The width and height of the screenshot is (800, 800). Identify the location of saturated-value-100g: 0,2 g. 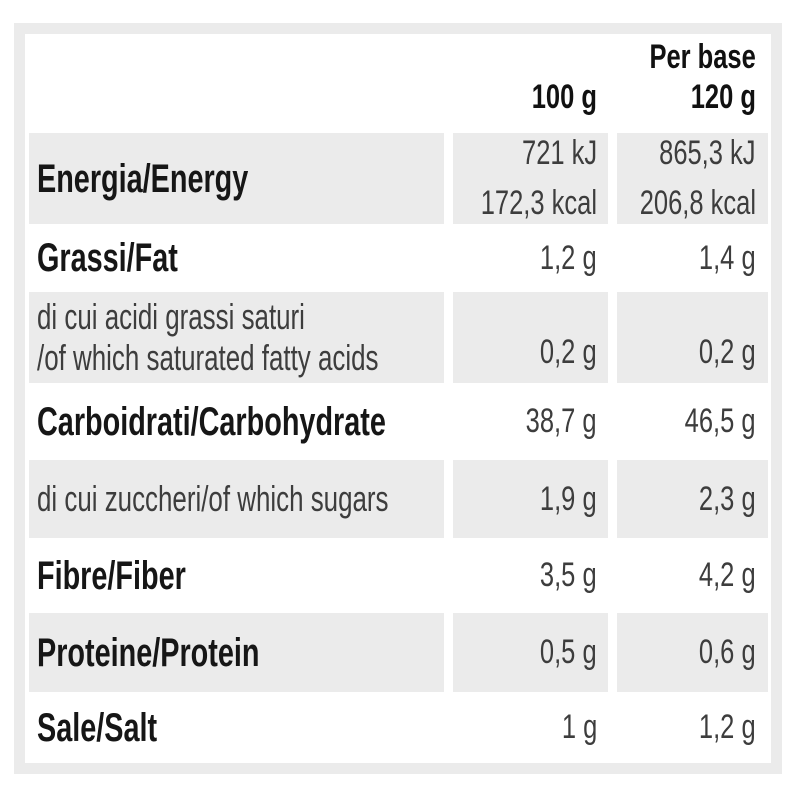
(530, 337).